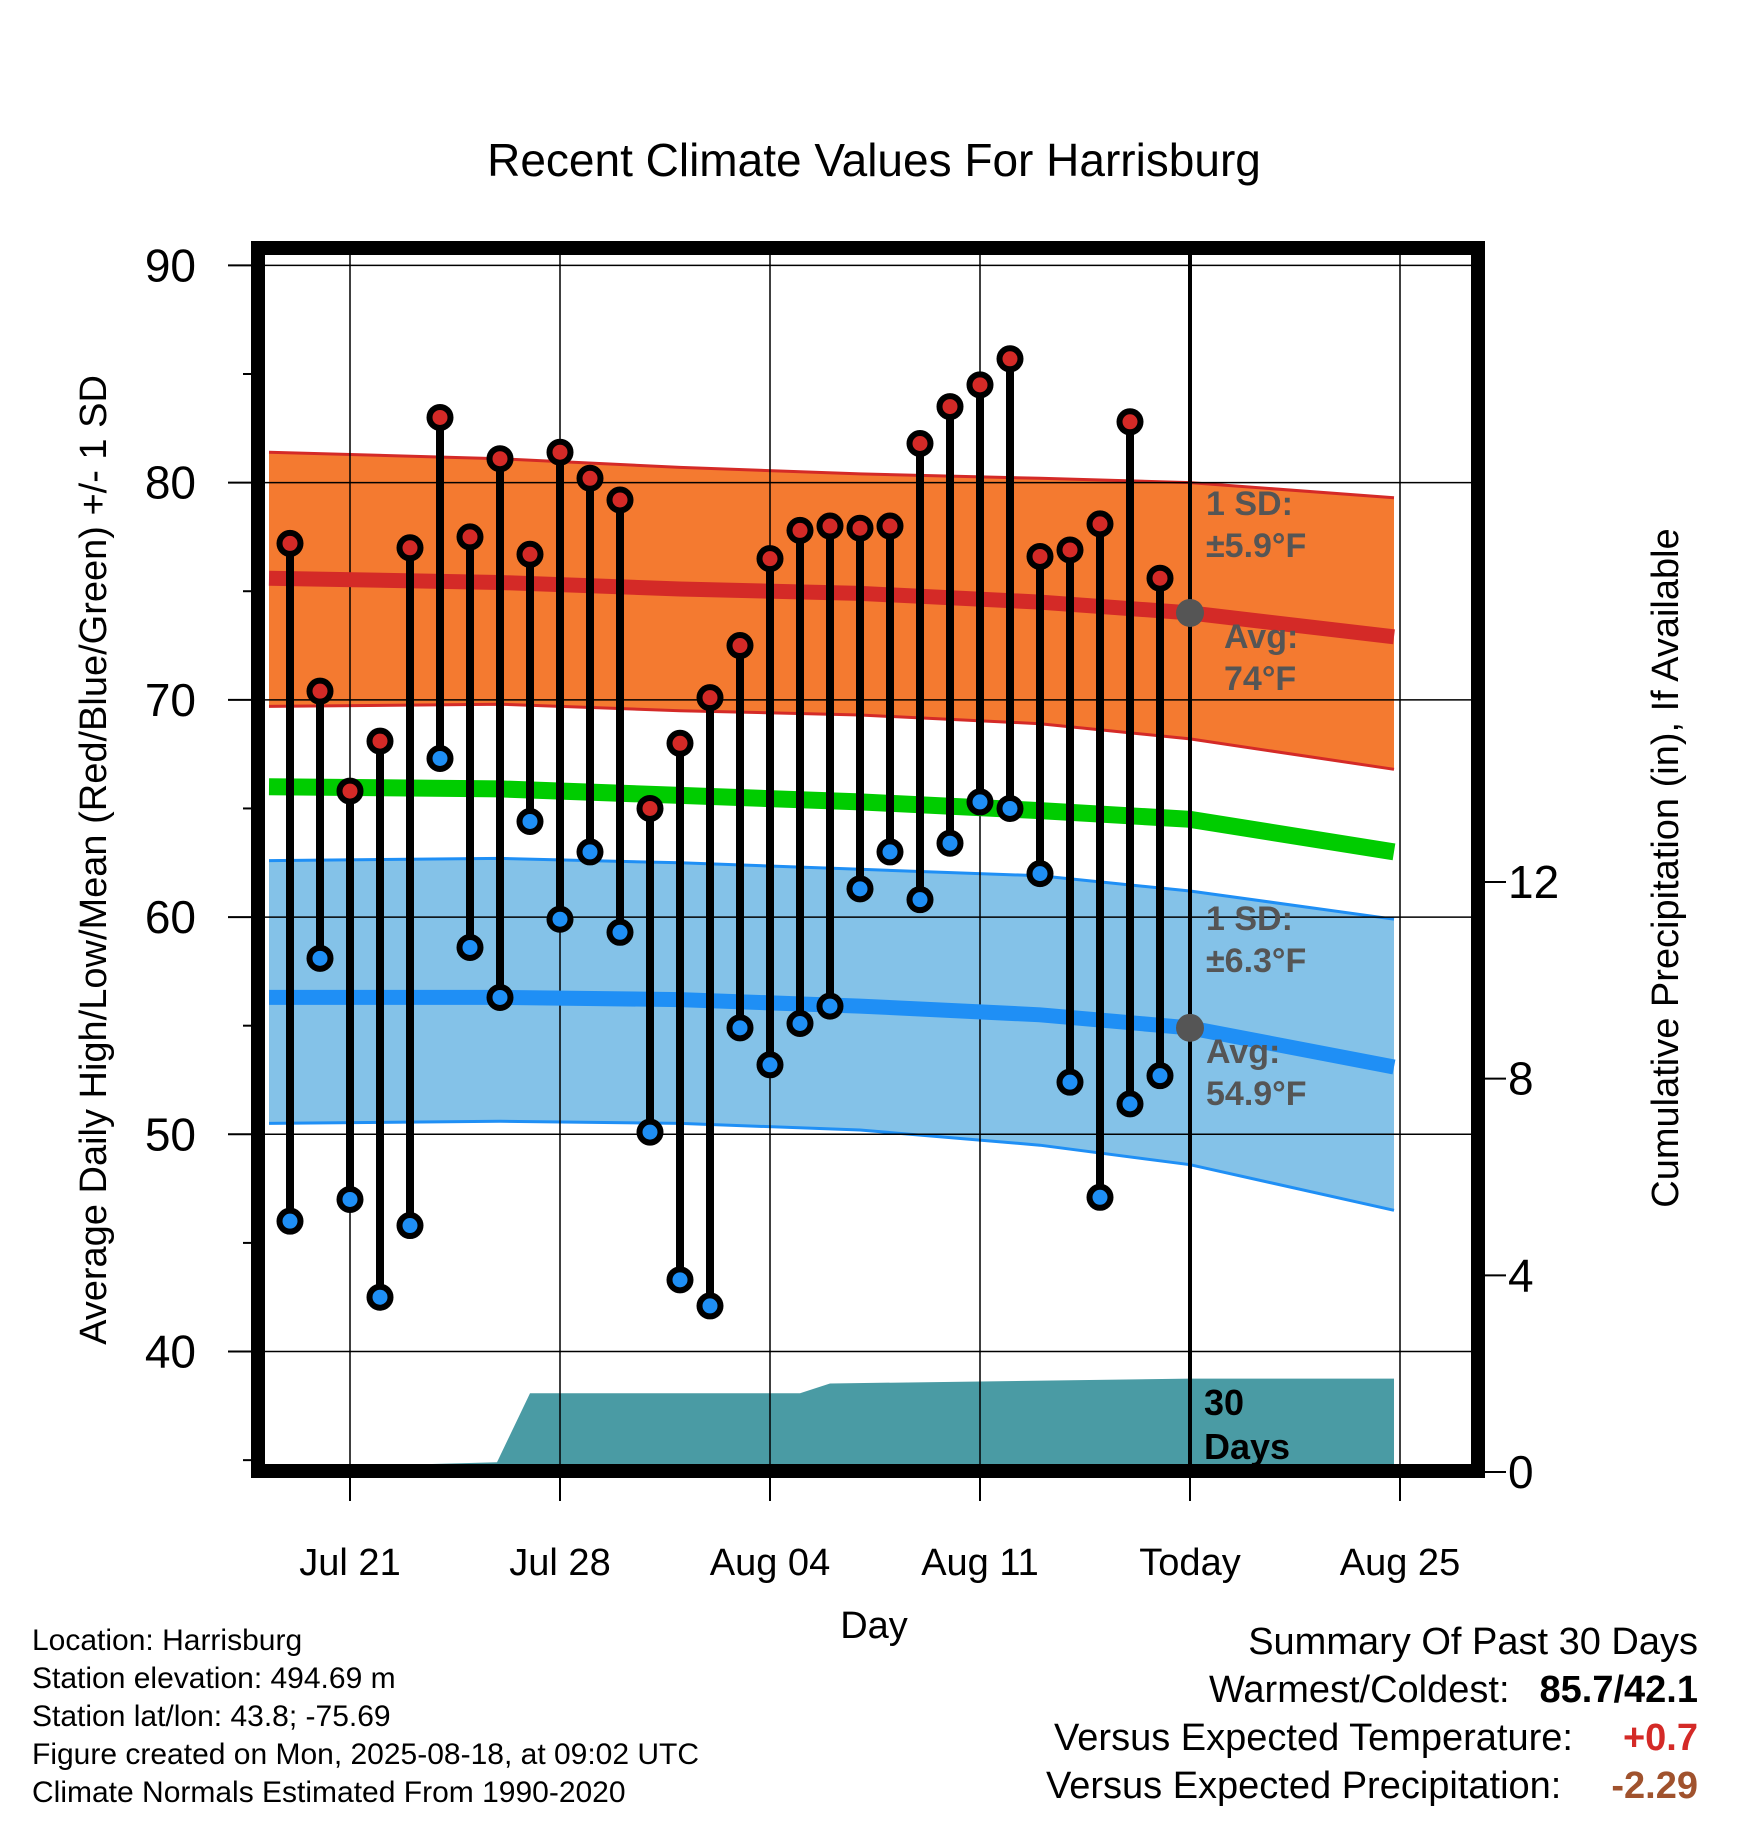 Image resolution: width=1748 pixels, height=1828 pixels. I want to click on annotation-value: 74°F, so click(1260, 679).